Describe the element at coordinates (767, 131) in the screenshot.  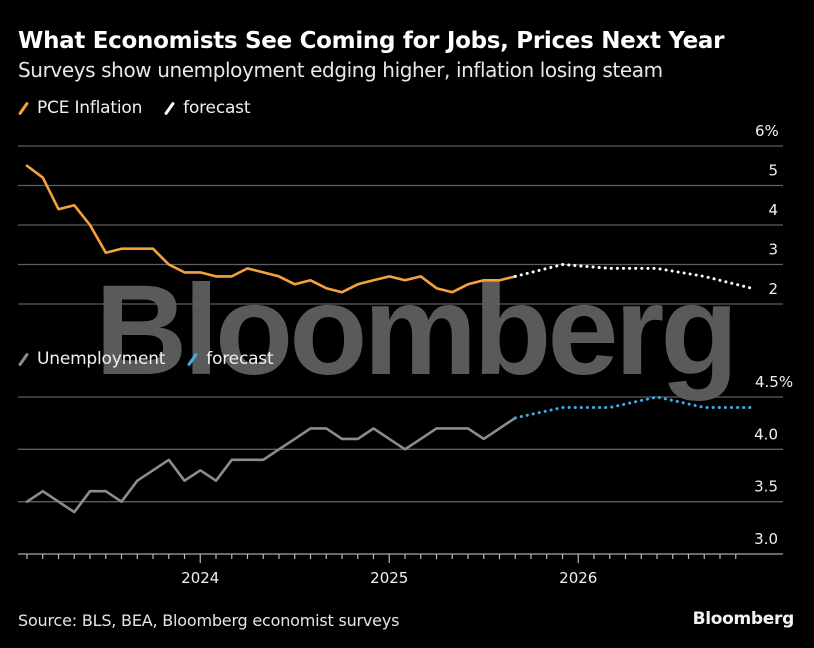
I see `y-tick-label: 6%` at that location.